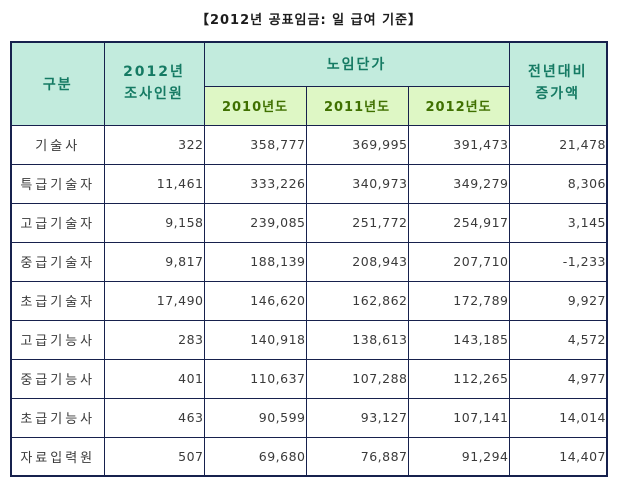 The width and height of the screenshot is (618, 487). Describe the element at coordinates (255, 222) in the screenshot. I see `cell-wage-2010: 239,085` at that location.